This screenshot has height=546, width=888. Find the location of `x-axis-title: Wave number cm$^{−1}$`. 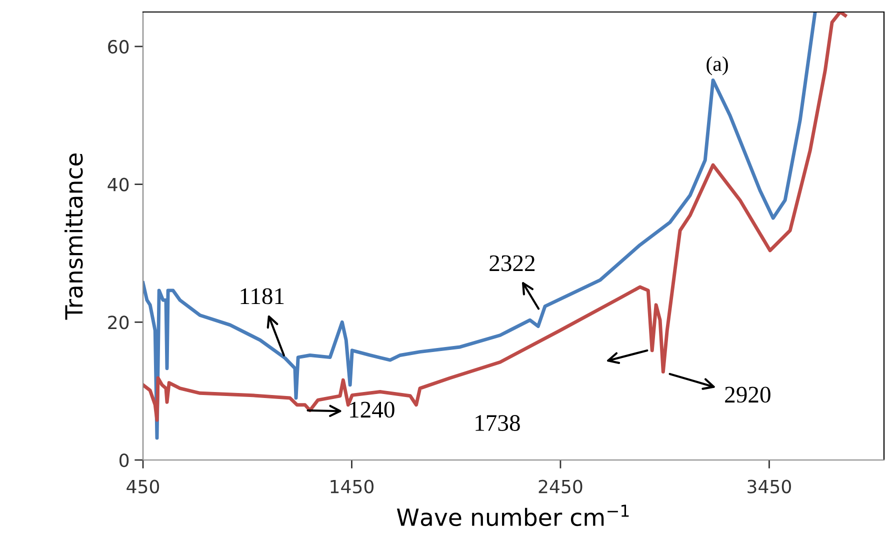

x-axis-title: Wave number cm$^{−1}$ is located at coordinates (512, 515).